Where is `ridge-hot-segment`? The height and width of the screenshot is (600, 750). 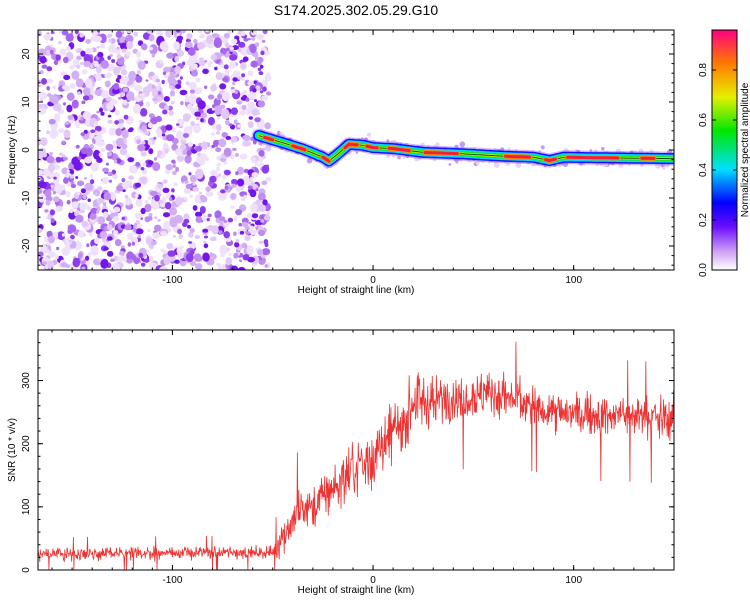 ridge-hot-segment is located at coordinates (441, 153).